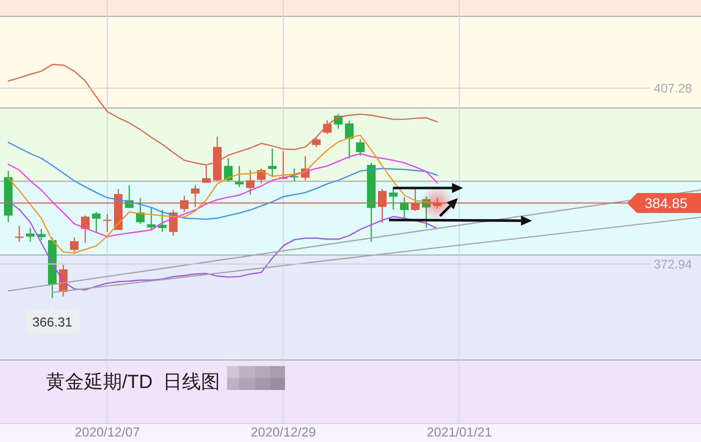  Describe the element at coordinates (283, 432) in the screenshot. I see `x-tick-label: 2020/12/29` at that location.